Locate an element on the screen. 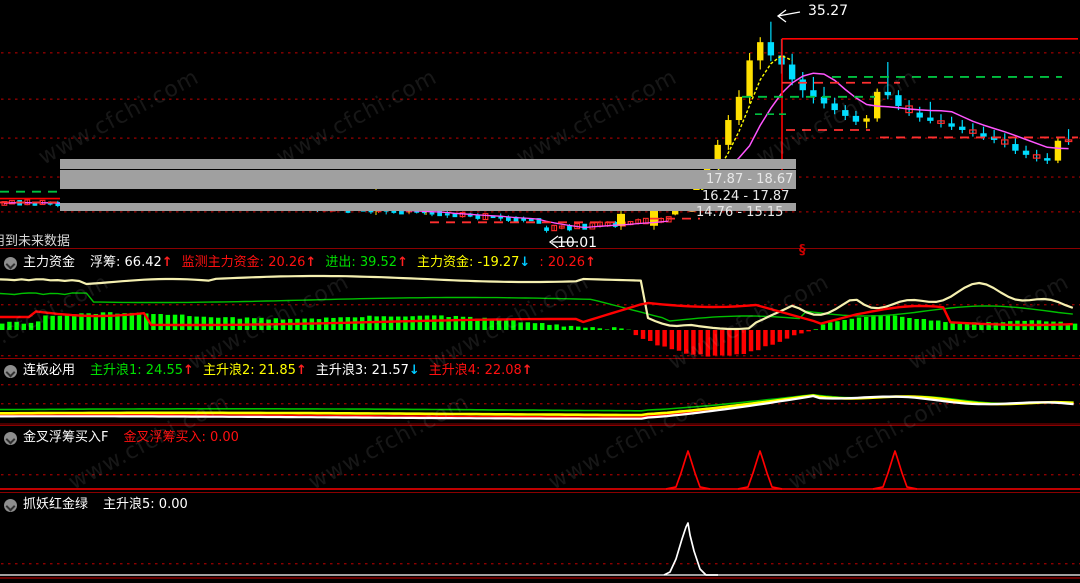 This screenshot has width=1080, height=583. jincha-fuchou-canvas is located at coordinates (540, 470).